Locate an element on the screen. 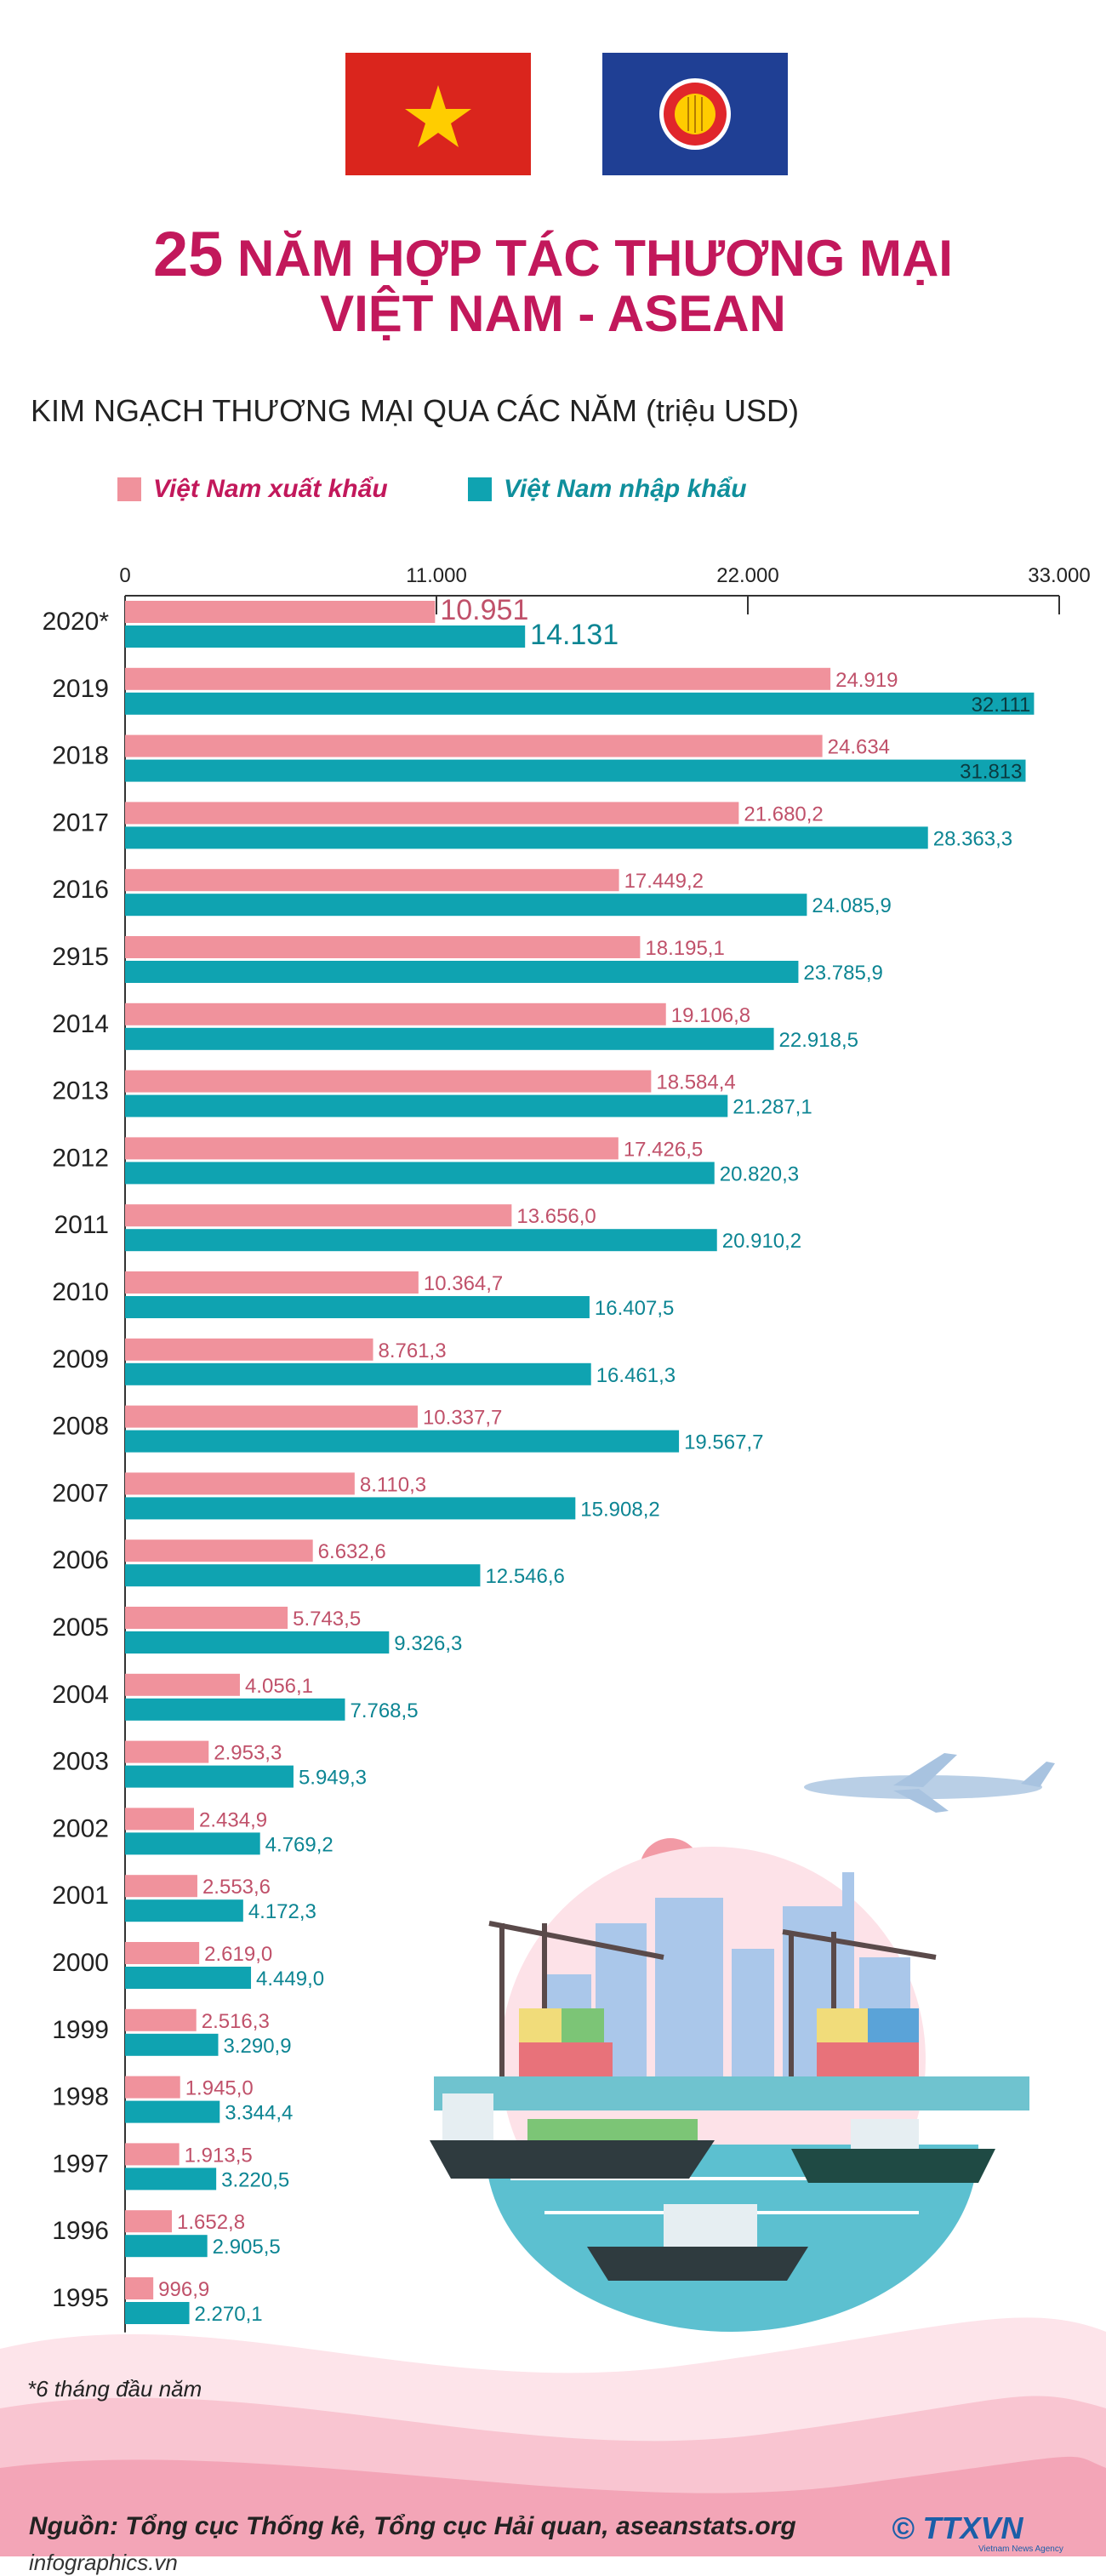  import-value-label: 3.344,4 is located at coordinates (259, 2113).